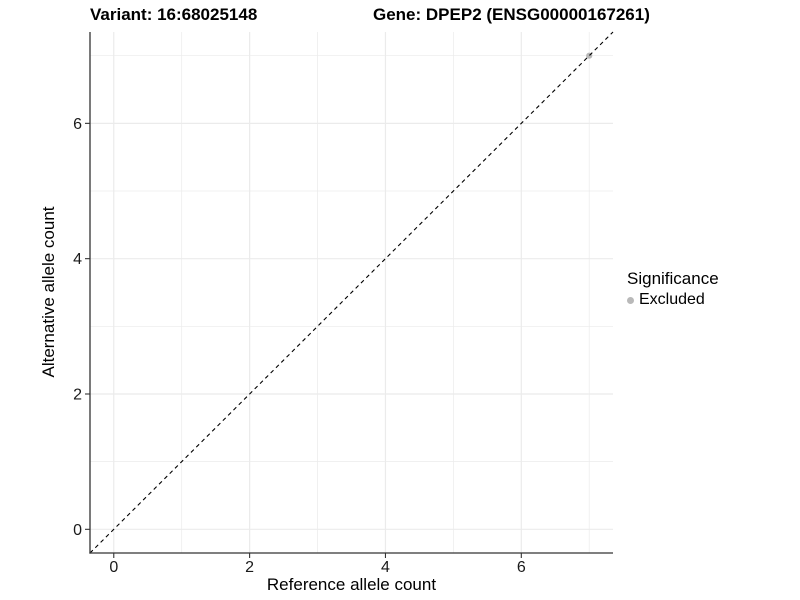 The width and height of the screenshot is (800, 600). Describe the element at coordinates (351, 584) in the screenshot. I see `x-axis-title: Reference allele count` at that location.